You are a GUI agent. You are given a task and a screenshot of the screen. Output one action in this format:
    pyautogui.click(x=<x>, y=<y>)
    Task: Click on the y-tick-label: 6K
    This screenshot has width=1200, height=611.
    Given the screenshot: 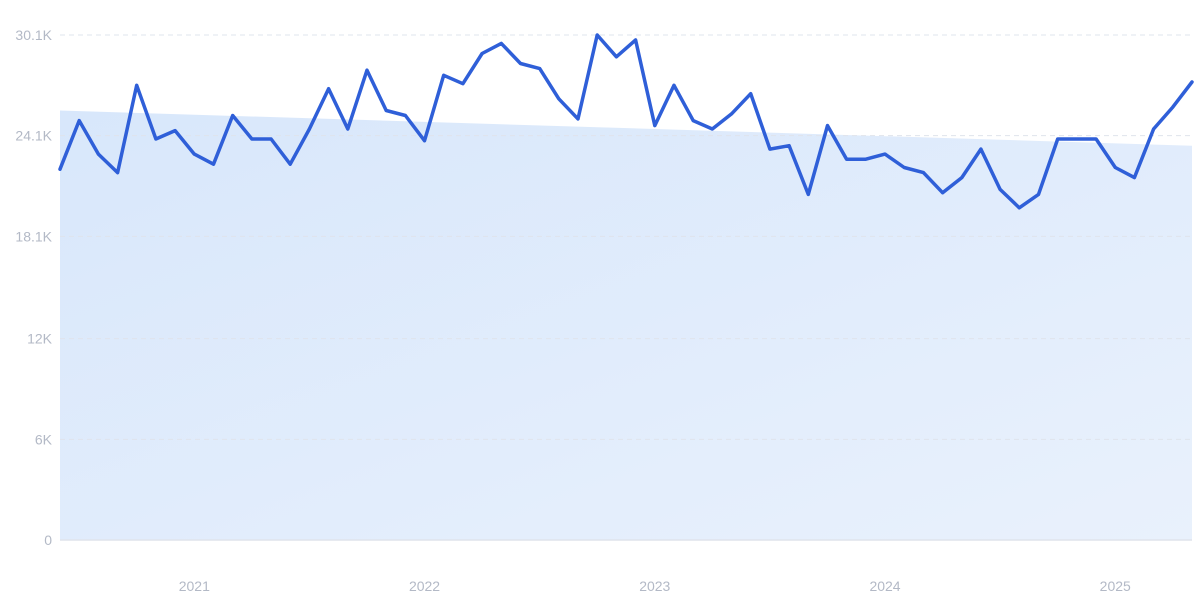 What is the action you would take?
    pyautogui.click(x=44, y=439)
    